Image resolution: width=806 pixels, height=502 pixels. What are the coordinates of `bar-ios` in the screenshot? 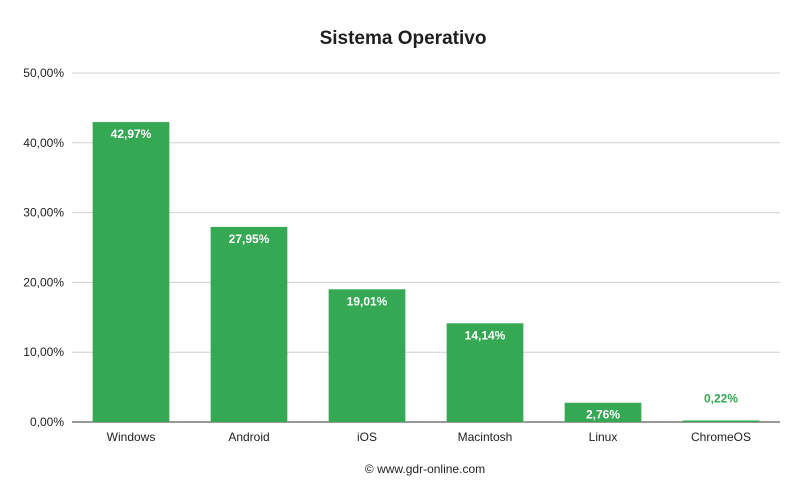 It's located at (367, 355).